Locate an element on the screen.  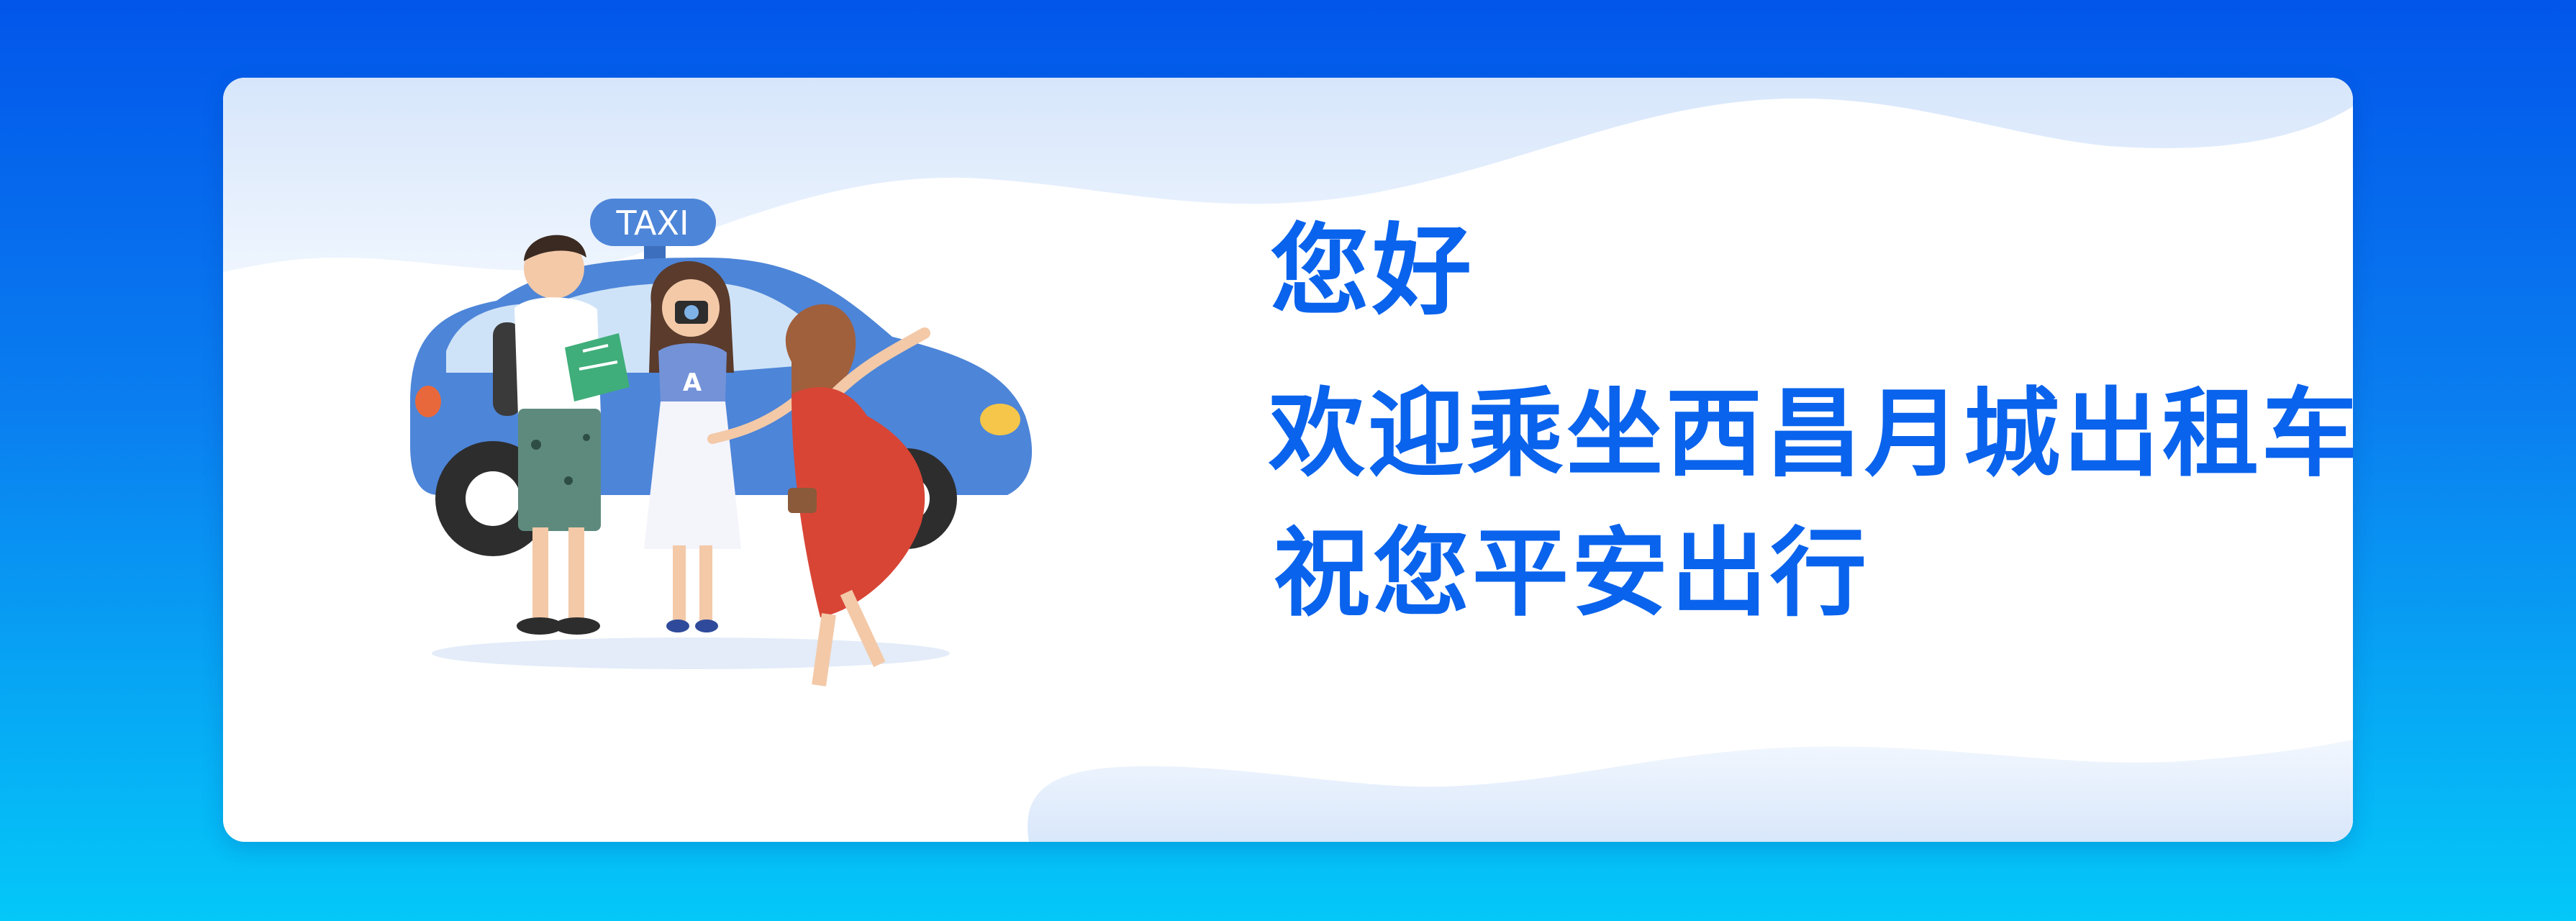
taxi-illustration: TAXI is located at coordinates (721, 442).